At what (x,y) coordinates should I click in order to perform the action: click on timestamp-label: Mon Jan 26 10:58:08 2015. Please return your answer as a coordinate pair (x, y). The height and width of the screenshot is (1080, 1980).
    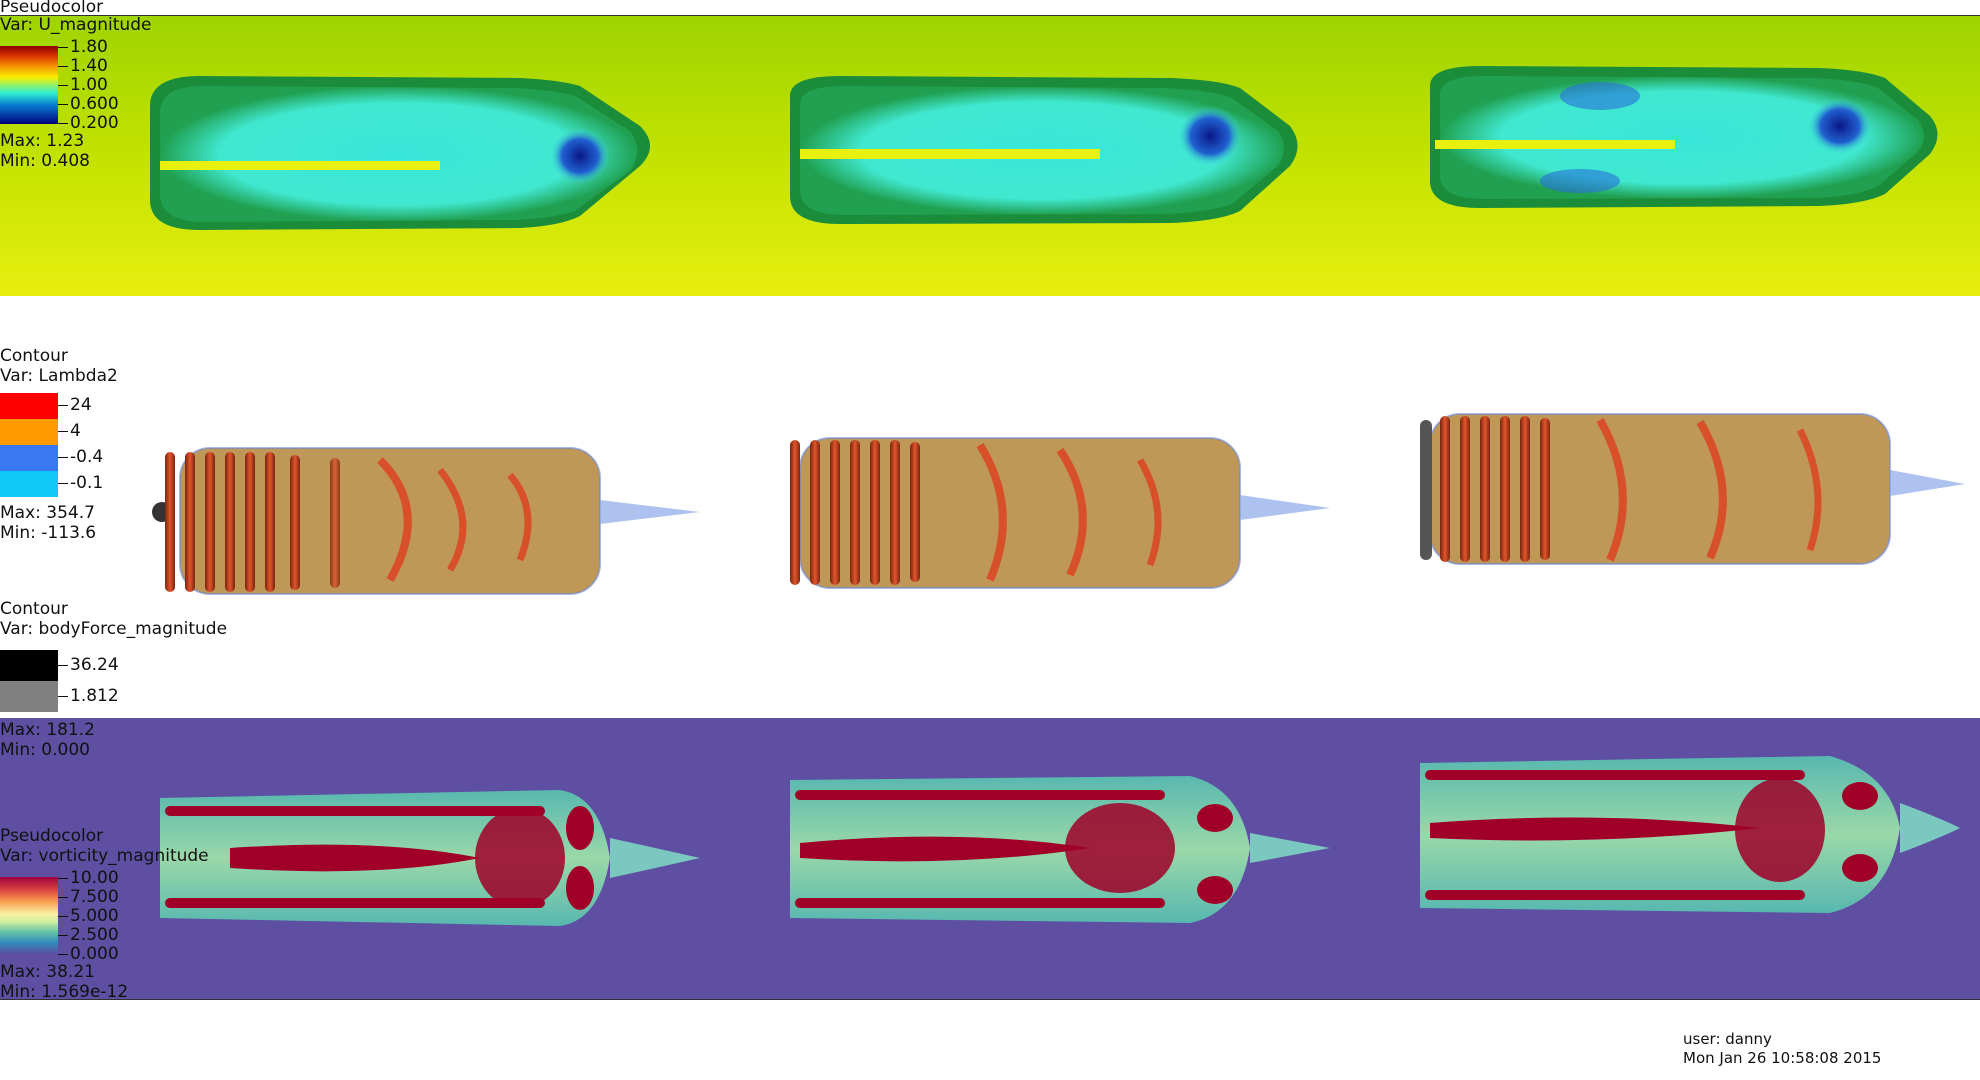
    Looking at the image, I should click on (1782, 1058).